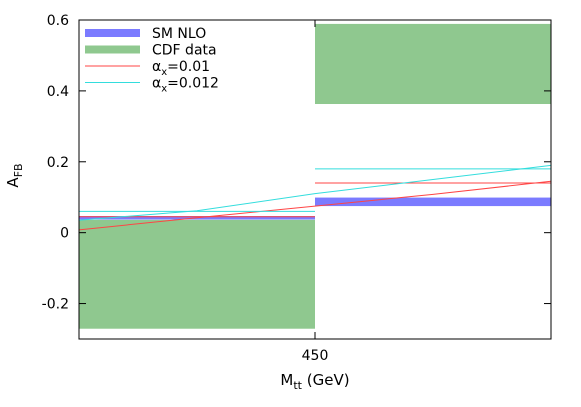  I want to click on y-tick-label: -0.2, so click(55, 305).